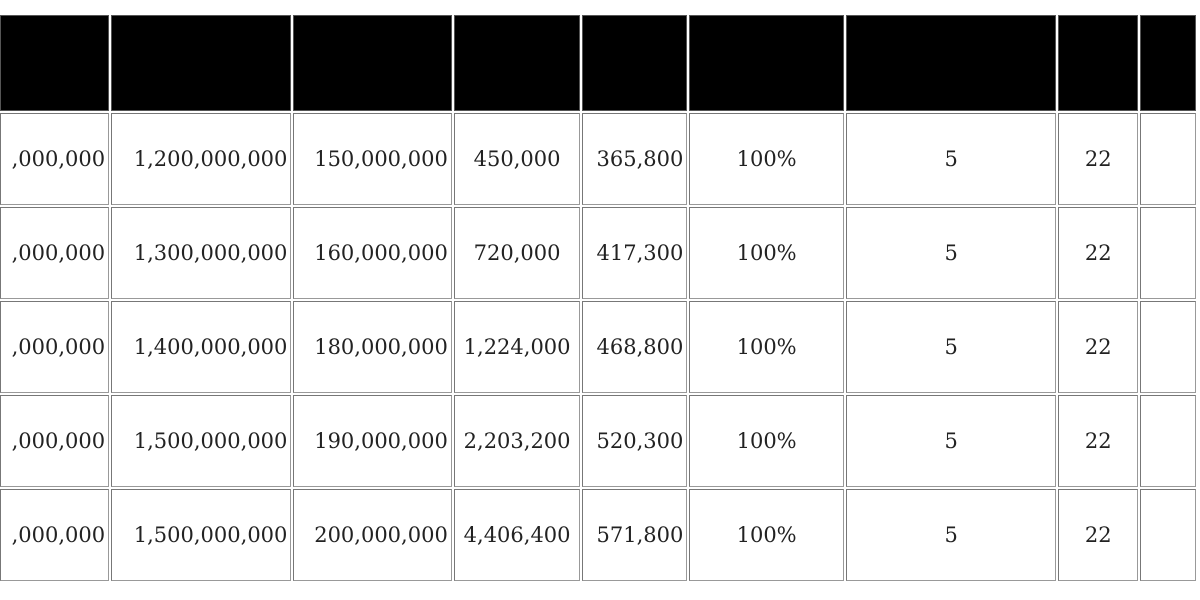  I want to click on table-cell: 160,000,000, so click(372, 253).